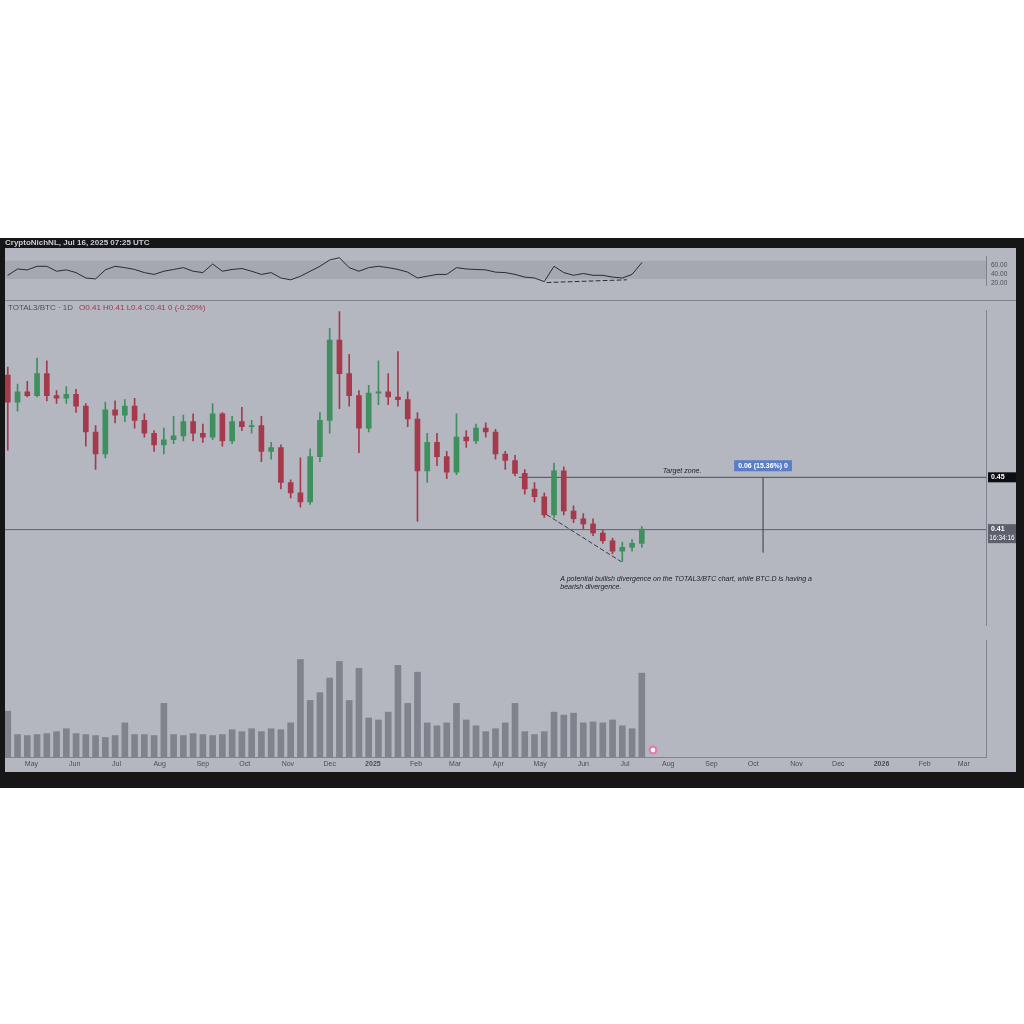 Image resolution: width=1024 pixels, height=1024 pixels. I want to click on chart-title: TOTAL3/BTC · 1D, so click(41, 307).